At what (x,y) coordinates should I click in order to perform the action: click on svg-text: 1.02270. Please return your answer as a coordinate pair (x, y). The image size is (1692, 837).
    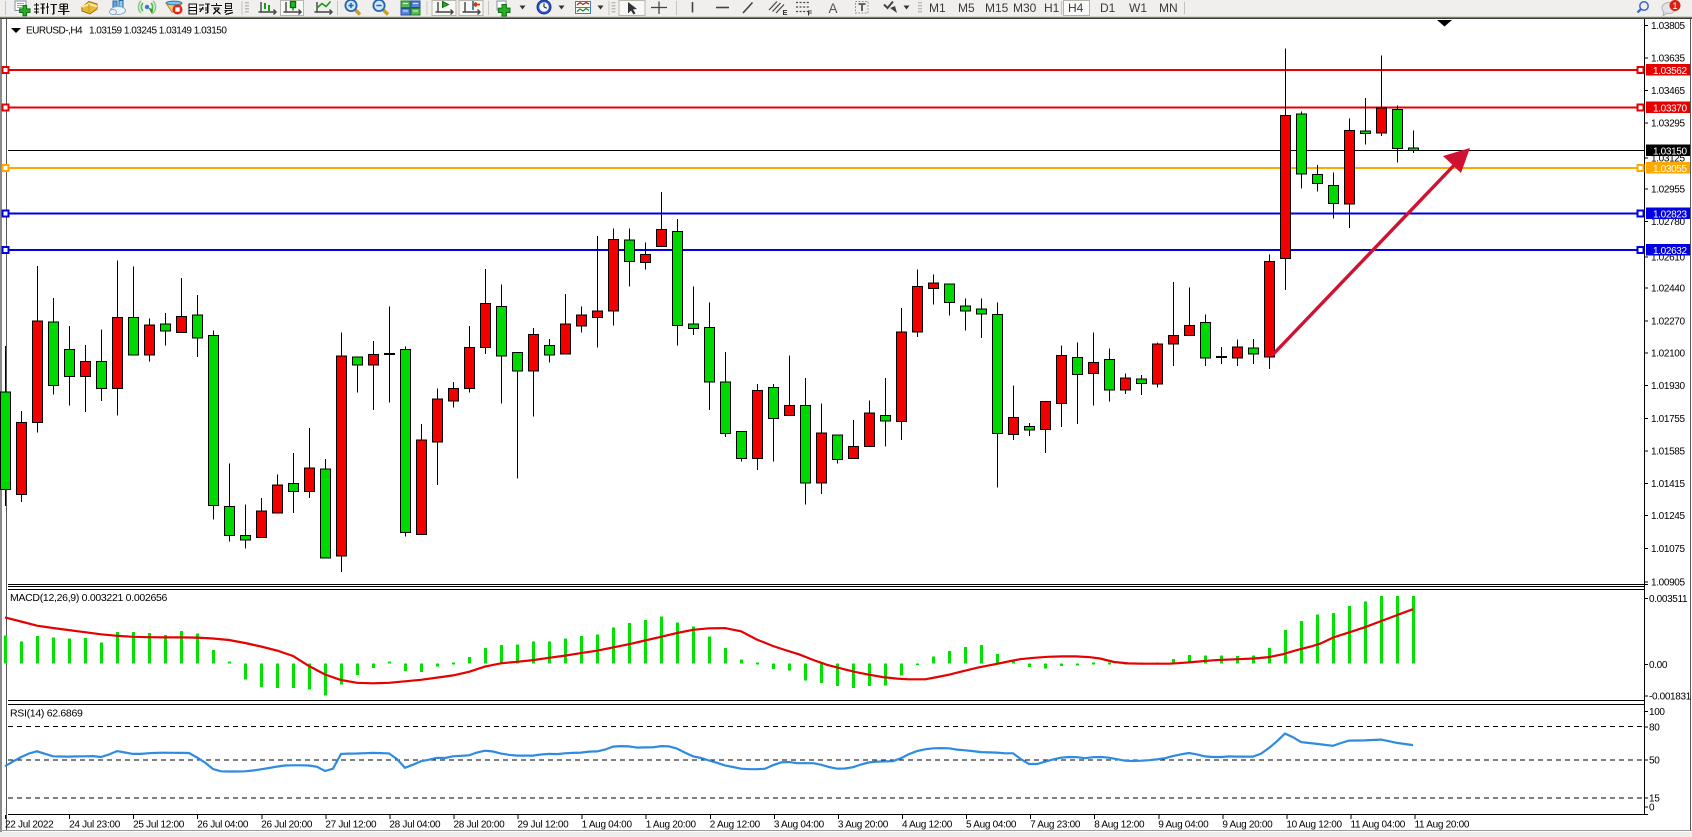
    Looking at the image, I should click on (1668, 321).